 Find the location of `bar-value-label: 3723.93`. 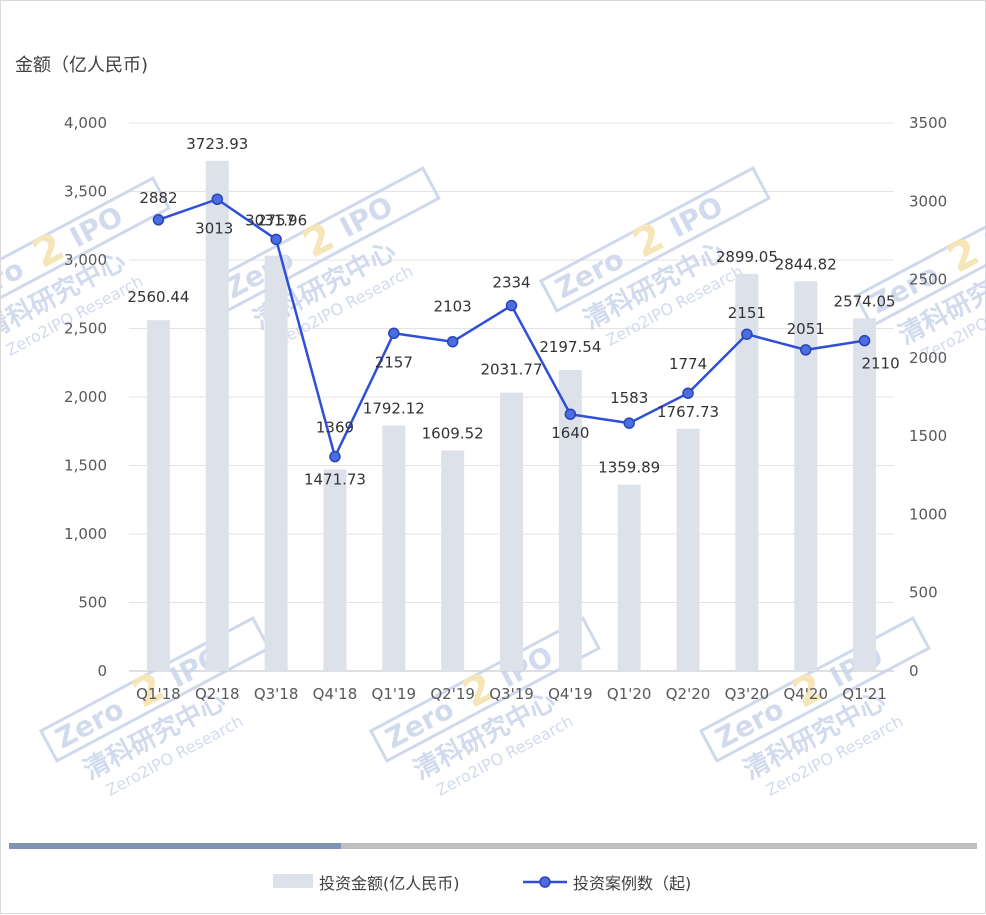

bar-value-label: 3723.93 is located at coordinates (217, 144).